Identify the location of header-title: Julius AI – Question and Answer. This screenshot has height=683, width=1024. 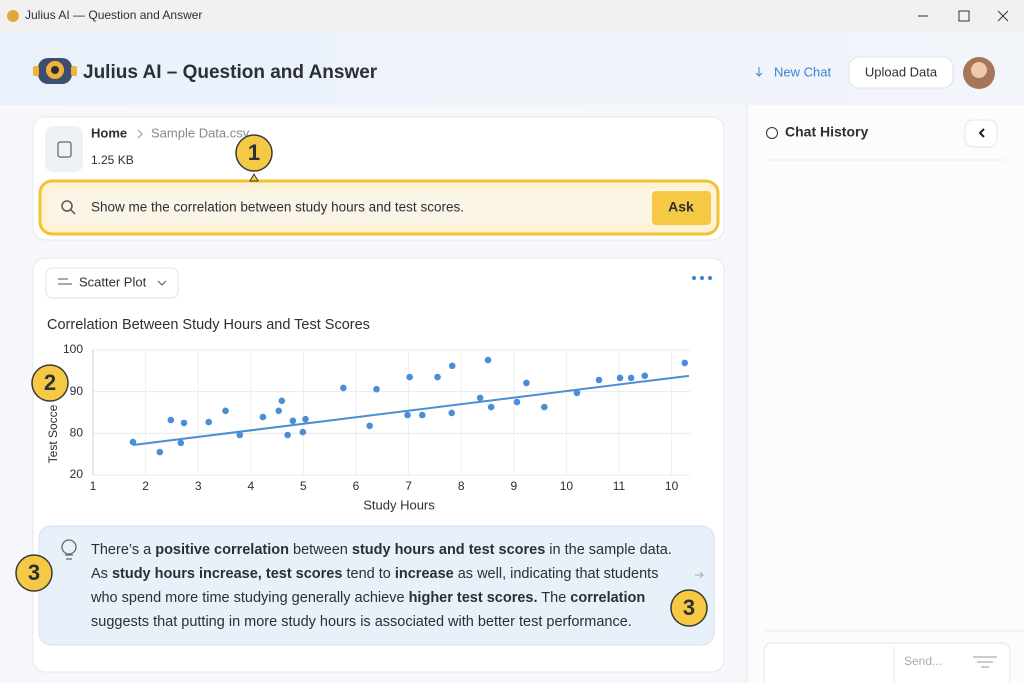
(230, 72).